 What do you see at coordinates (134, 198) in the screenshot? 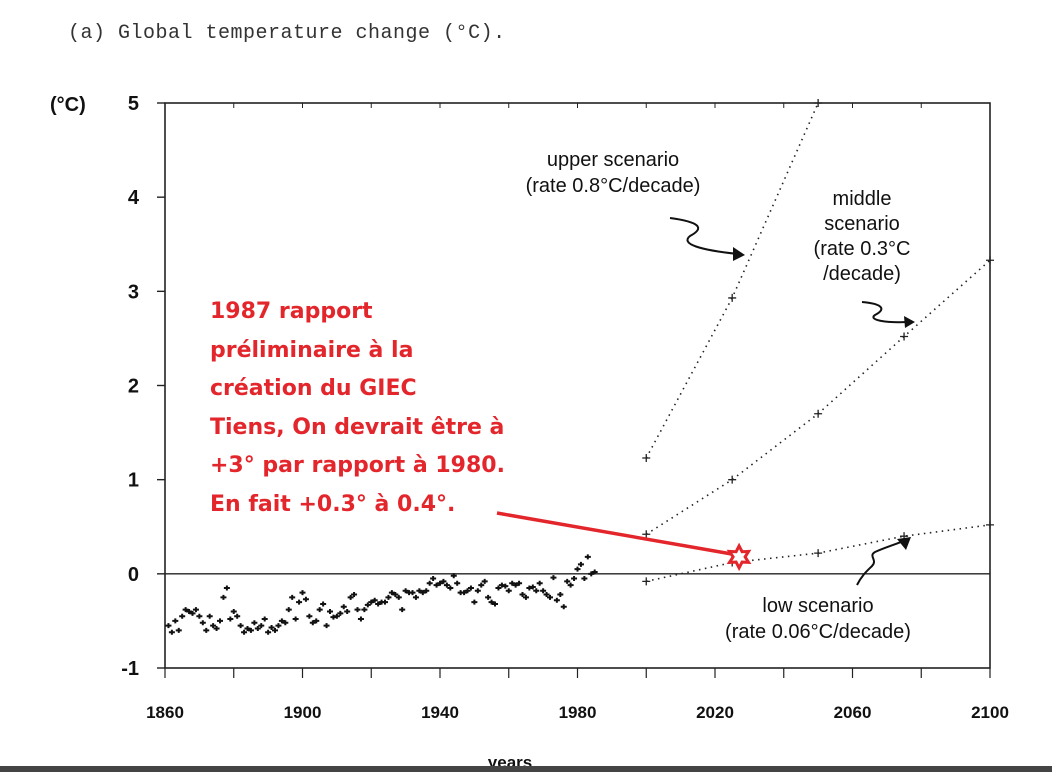
I see `y-tick-label: 4` at bounding box center [134, 198].